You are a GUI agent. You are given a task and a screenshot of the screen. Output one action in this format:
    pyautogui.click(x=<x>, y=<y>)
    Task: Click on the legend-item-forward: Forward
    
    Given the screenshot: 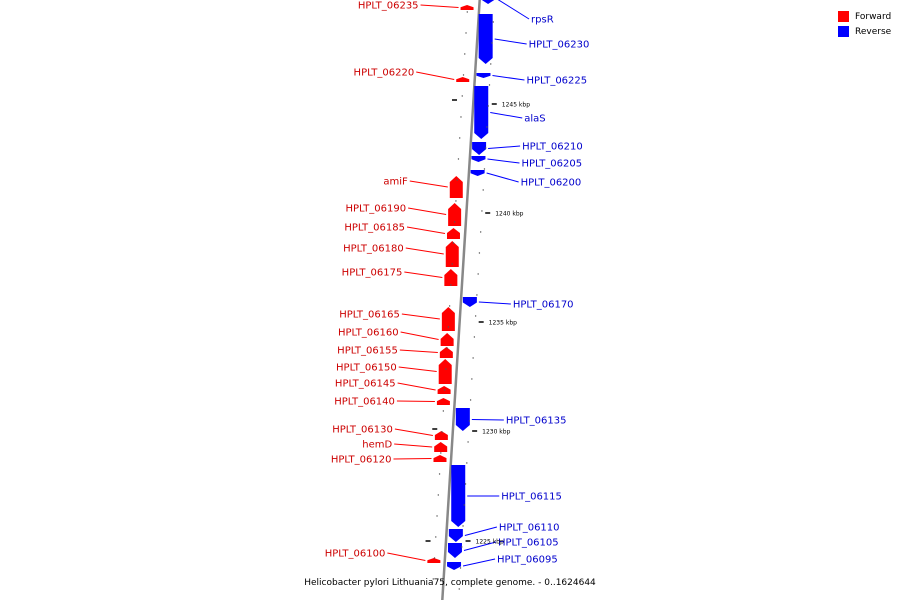 What is the action you would take?
    pyautogui.click(x=864, y=16)
    